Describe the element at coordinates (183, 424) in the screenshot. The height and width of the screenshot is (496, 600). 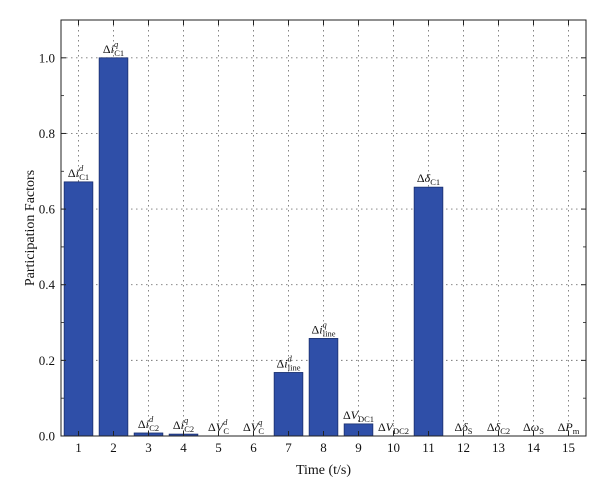
I see `bar-label-4: Δiq C2` at that location.